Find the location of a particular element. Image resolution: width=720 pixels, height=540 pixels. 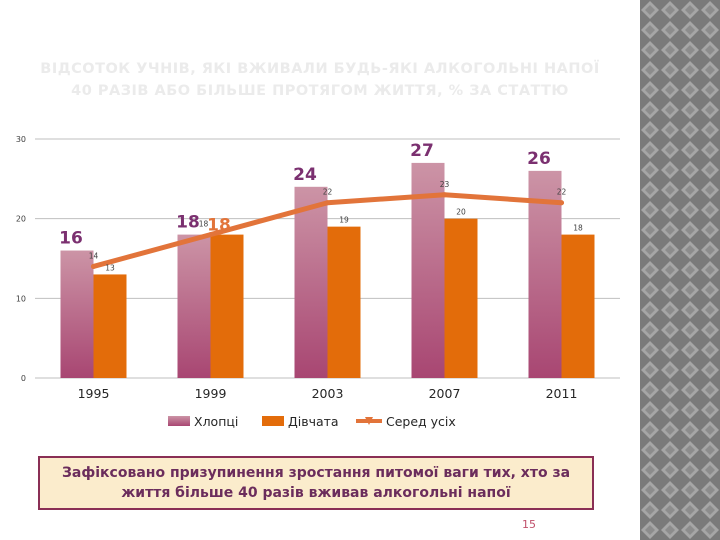

data-label-total: 18 is located at coordinates (204, 224).